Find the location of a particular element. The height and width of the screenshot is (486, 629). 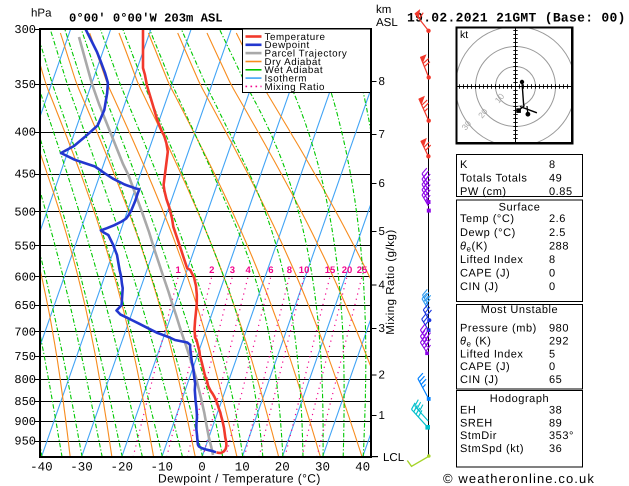

svg-text: 400 is located at coordinates (25, 133).